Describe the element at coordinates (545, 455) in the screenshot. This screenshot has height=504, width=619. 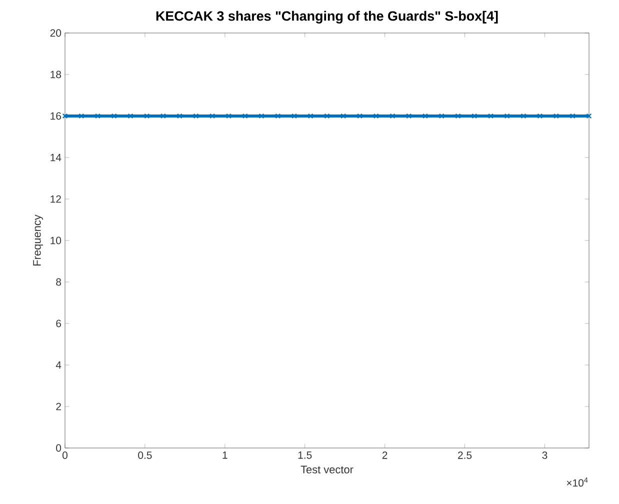
I see `x-tick-label: 3` at that location.